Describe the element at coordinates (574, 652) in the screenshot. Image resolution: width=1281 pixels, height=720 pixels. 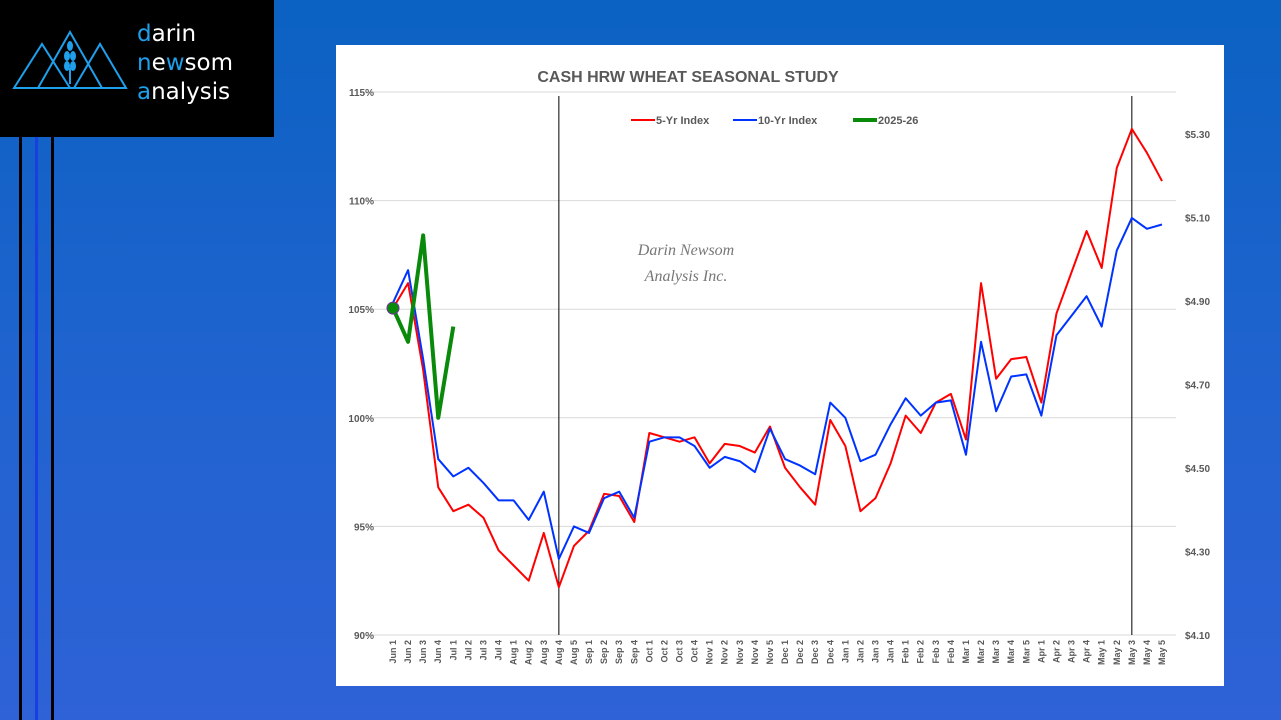
I see `x-tick-label: Aug 5` at that location.